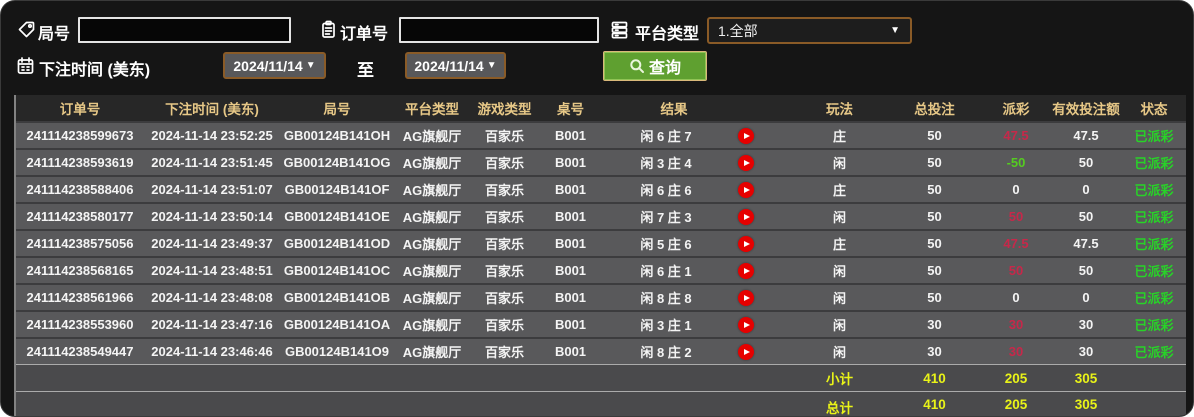 This screenshot has height=417, width=1194. I want to click on order-no-label: 订单号, so click(364, 34).